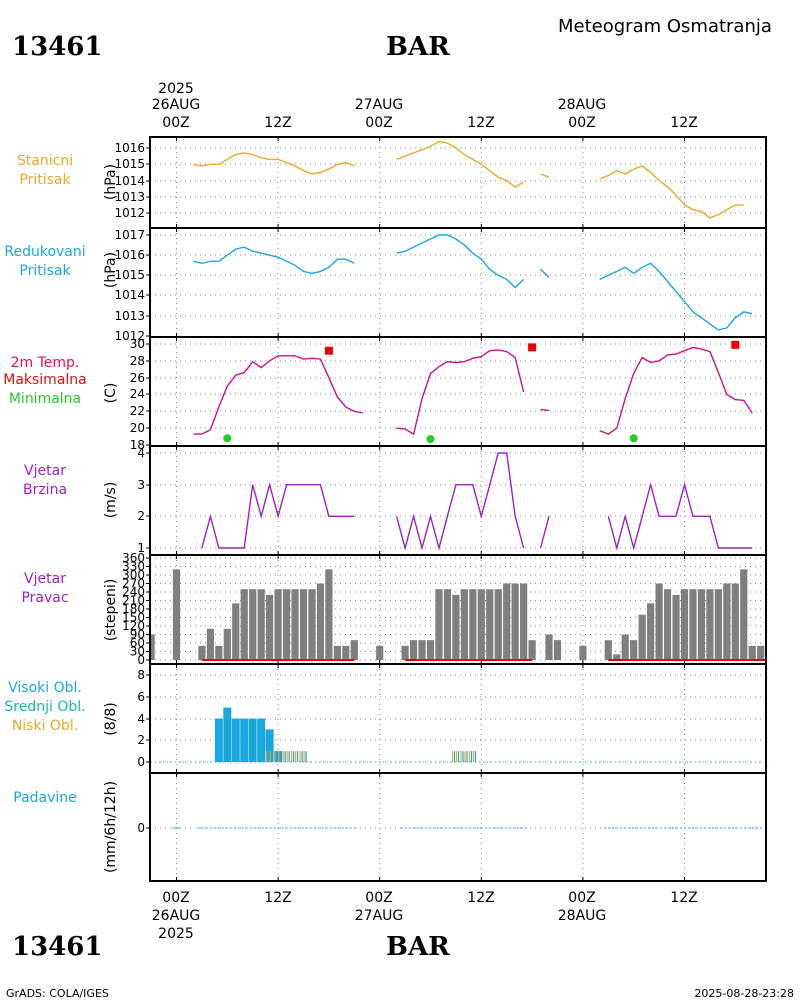  What do you see at coordinates (45, 380) in the screenshot?
I see `panel-label-tmp-1: Maksimalna` at bounding box center [45, 380].